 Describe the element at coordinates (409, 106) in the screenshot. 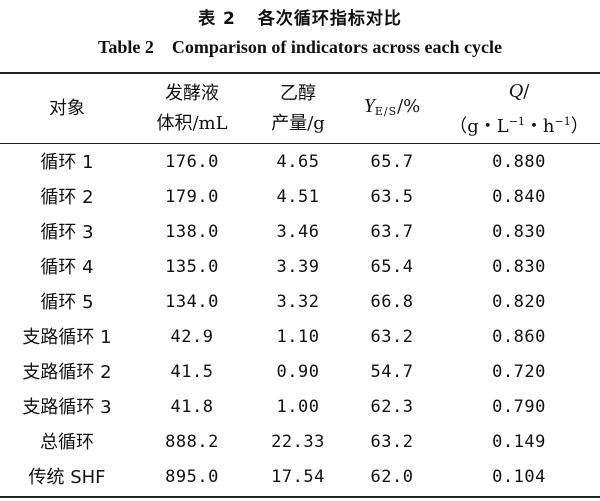

I see `header-yield-unit: /%` at that location.